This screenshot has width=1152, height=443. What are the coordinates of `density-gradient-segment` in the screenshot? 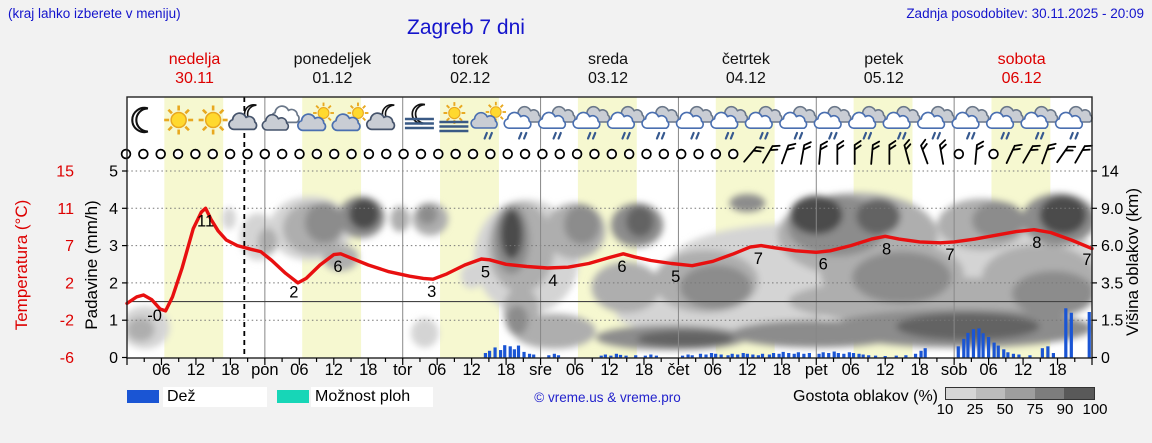 It's located at (1049, 393).